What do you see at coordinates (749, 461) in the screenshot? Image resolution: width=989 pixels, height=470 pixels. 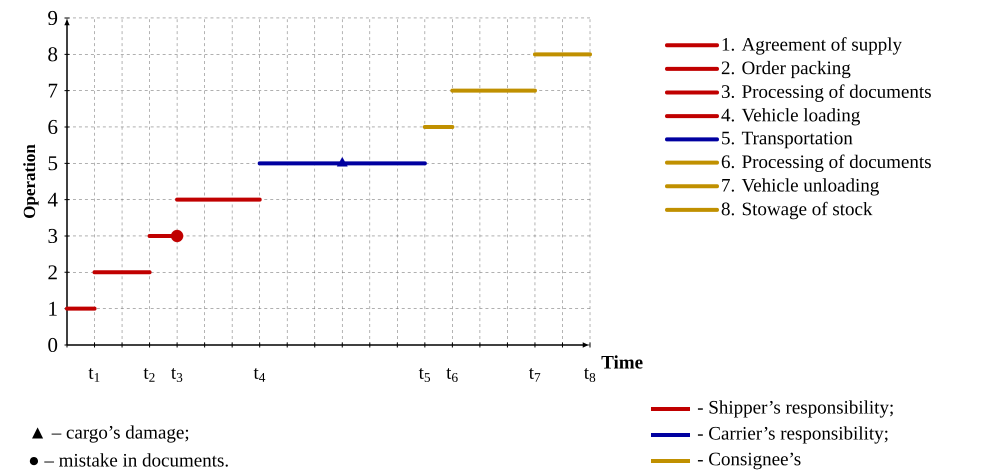 I see `text: - Consignee’s` at bounding box center [749, 461].